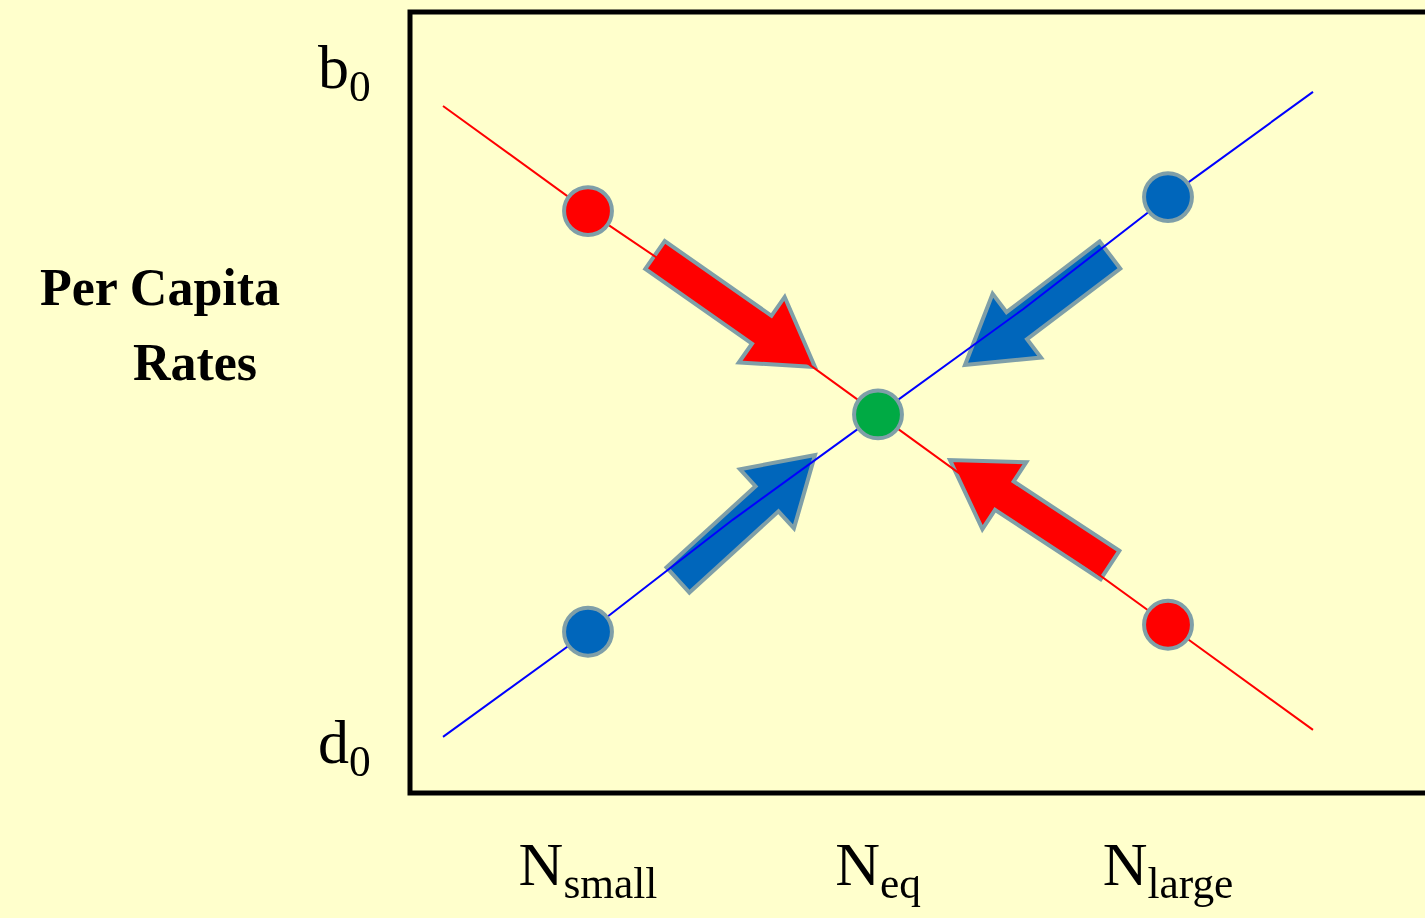 Image resolution: width=1425 pixels, height=918 pixels. I want to click on text: d$_{0}$, so click(344, 746).